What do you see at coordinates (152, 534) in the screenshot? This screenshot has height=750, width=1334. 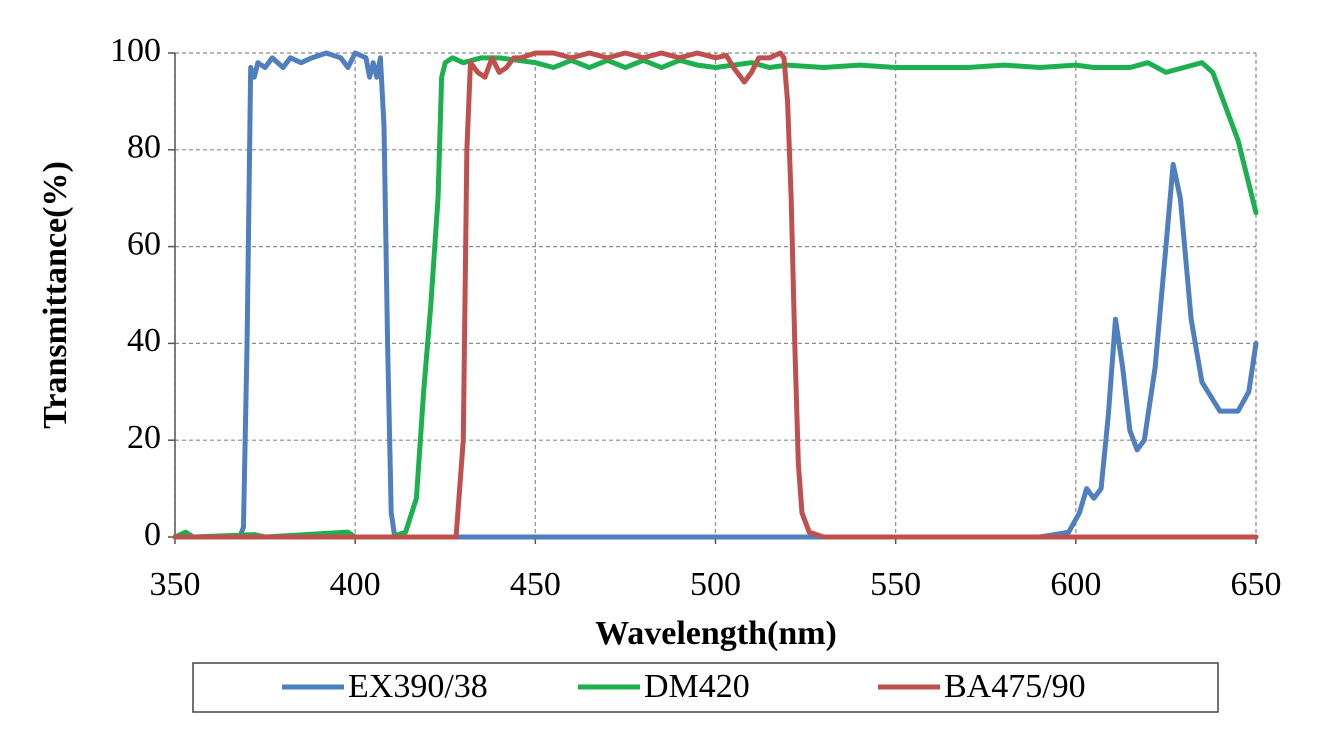 I see `y-tick-label: 0` at bounding box center [152, 534].